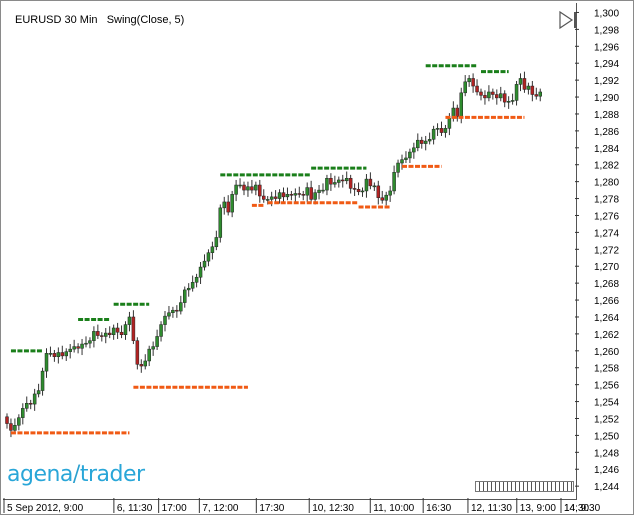 This screenshot has height=516, width=634. What do you see at coordinates (538, 508) in the screenshot?
I see `x-tick-label: 13, 9:00` at bounding box center [538, 508].